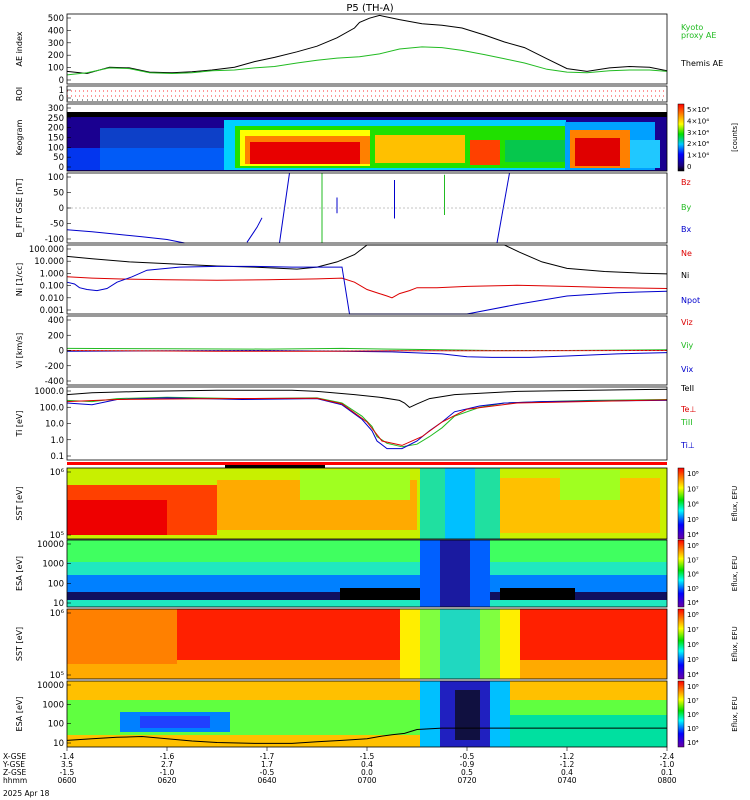  I want to click on roi-panel, so click(367, 94).